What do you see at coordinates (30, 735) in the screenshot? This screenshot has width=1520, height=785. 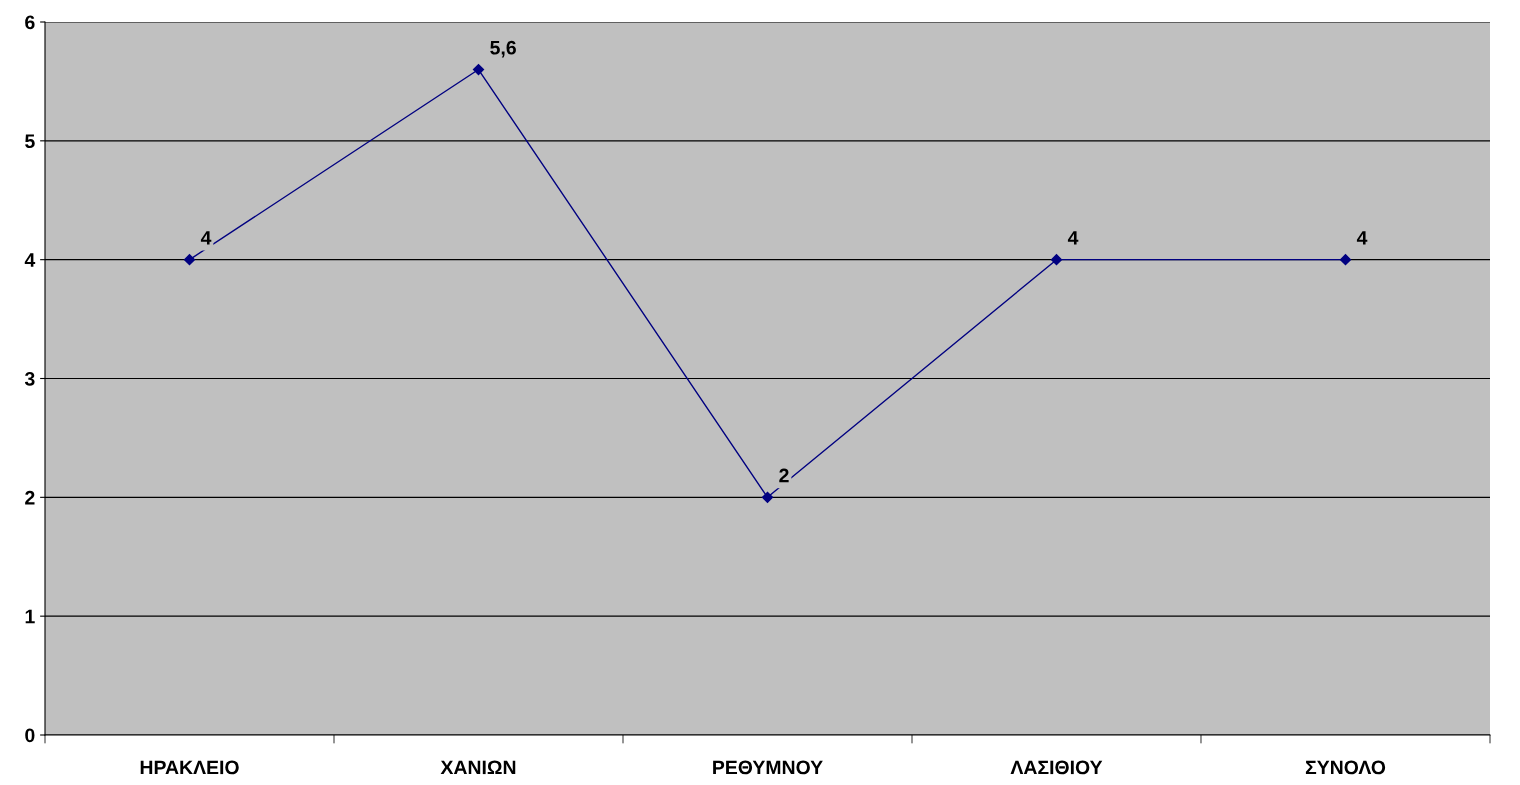 I see `y-tick-label: 0` at bounding box center [30, 735].